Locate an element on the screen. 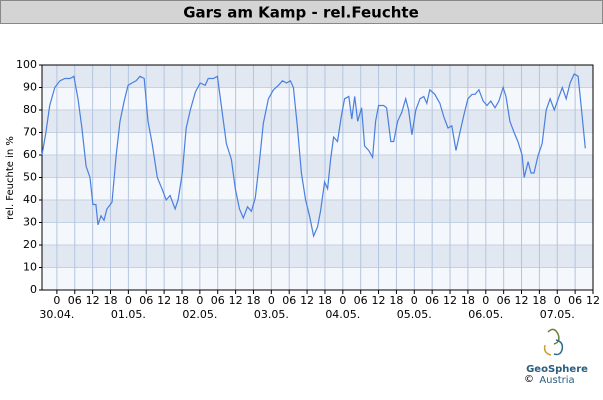 The height and width of the screenshot is (400, 603). date-label: 06.05. is located at coordinates (485, 314).